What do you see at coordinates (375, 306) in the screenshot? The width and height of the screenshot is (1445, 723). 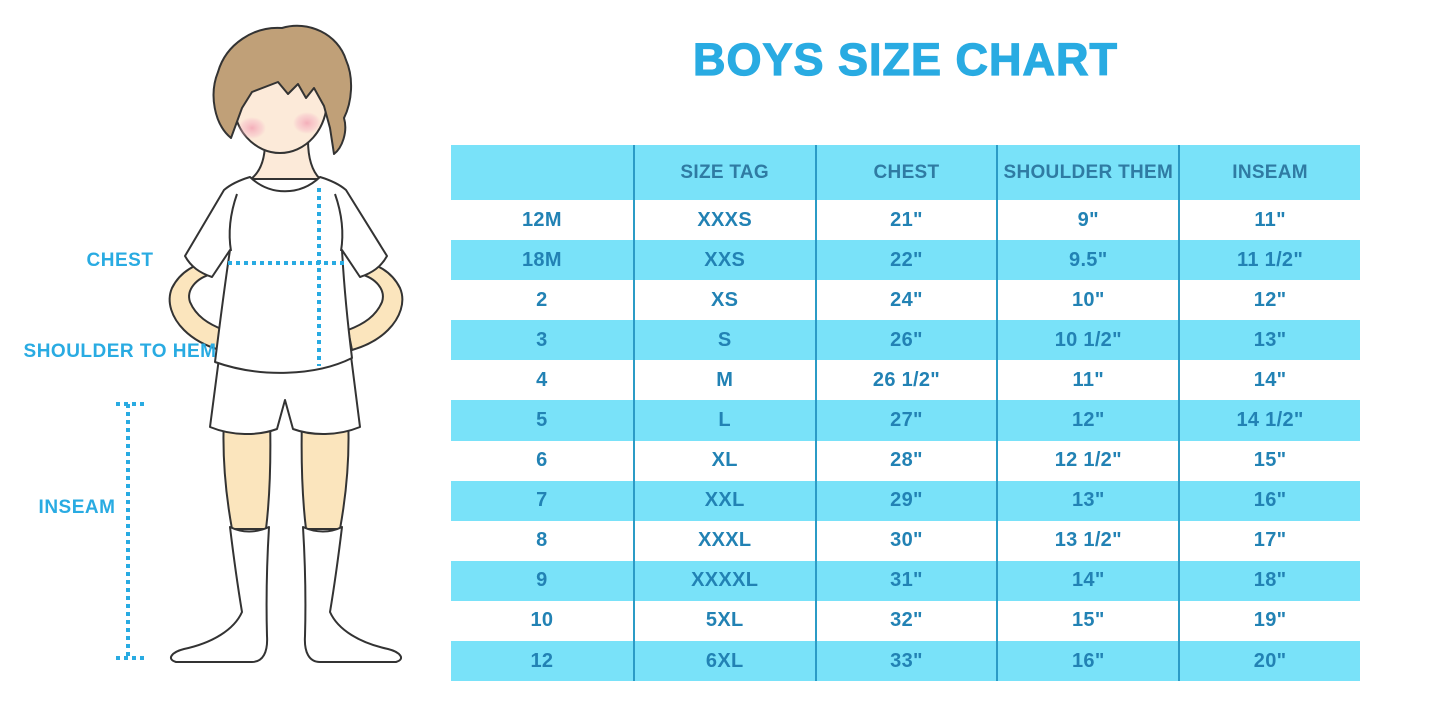 I see `boy-right-arm` at bounding box center [375, 306].